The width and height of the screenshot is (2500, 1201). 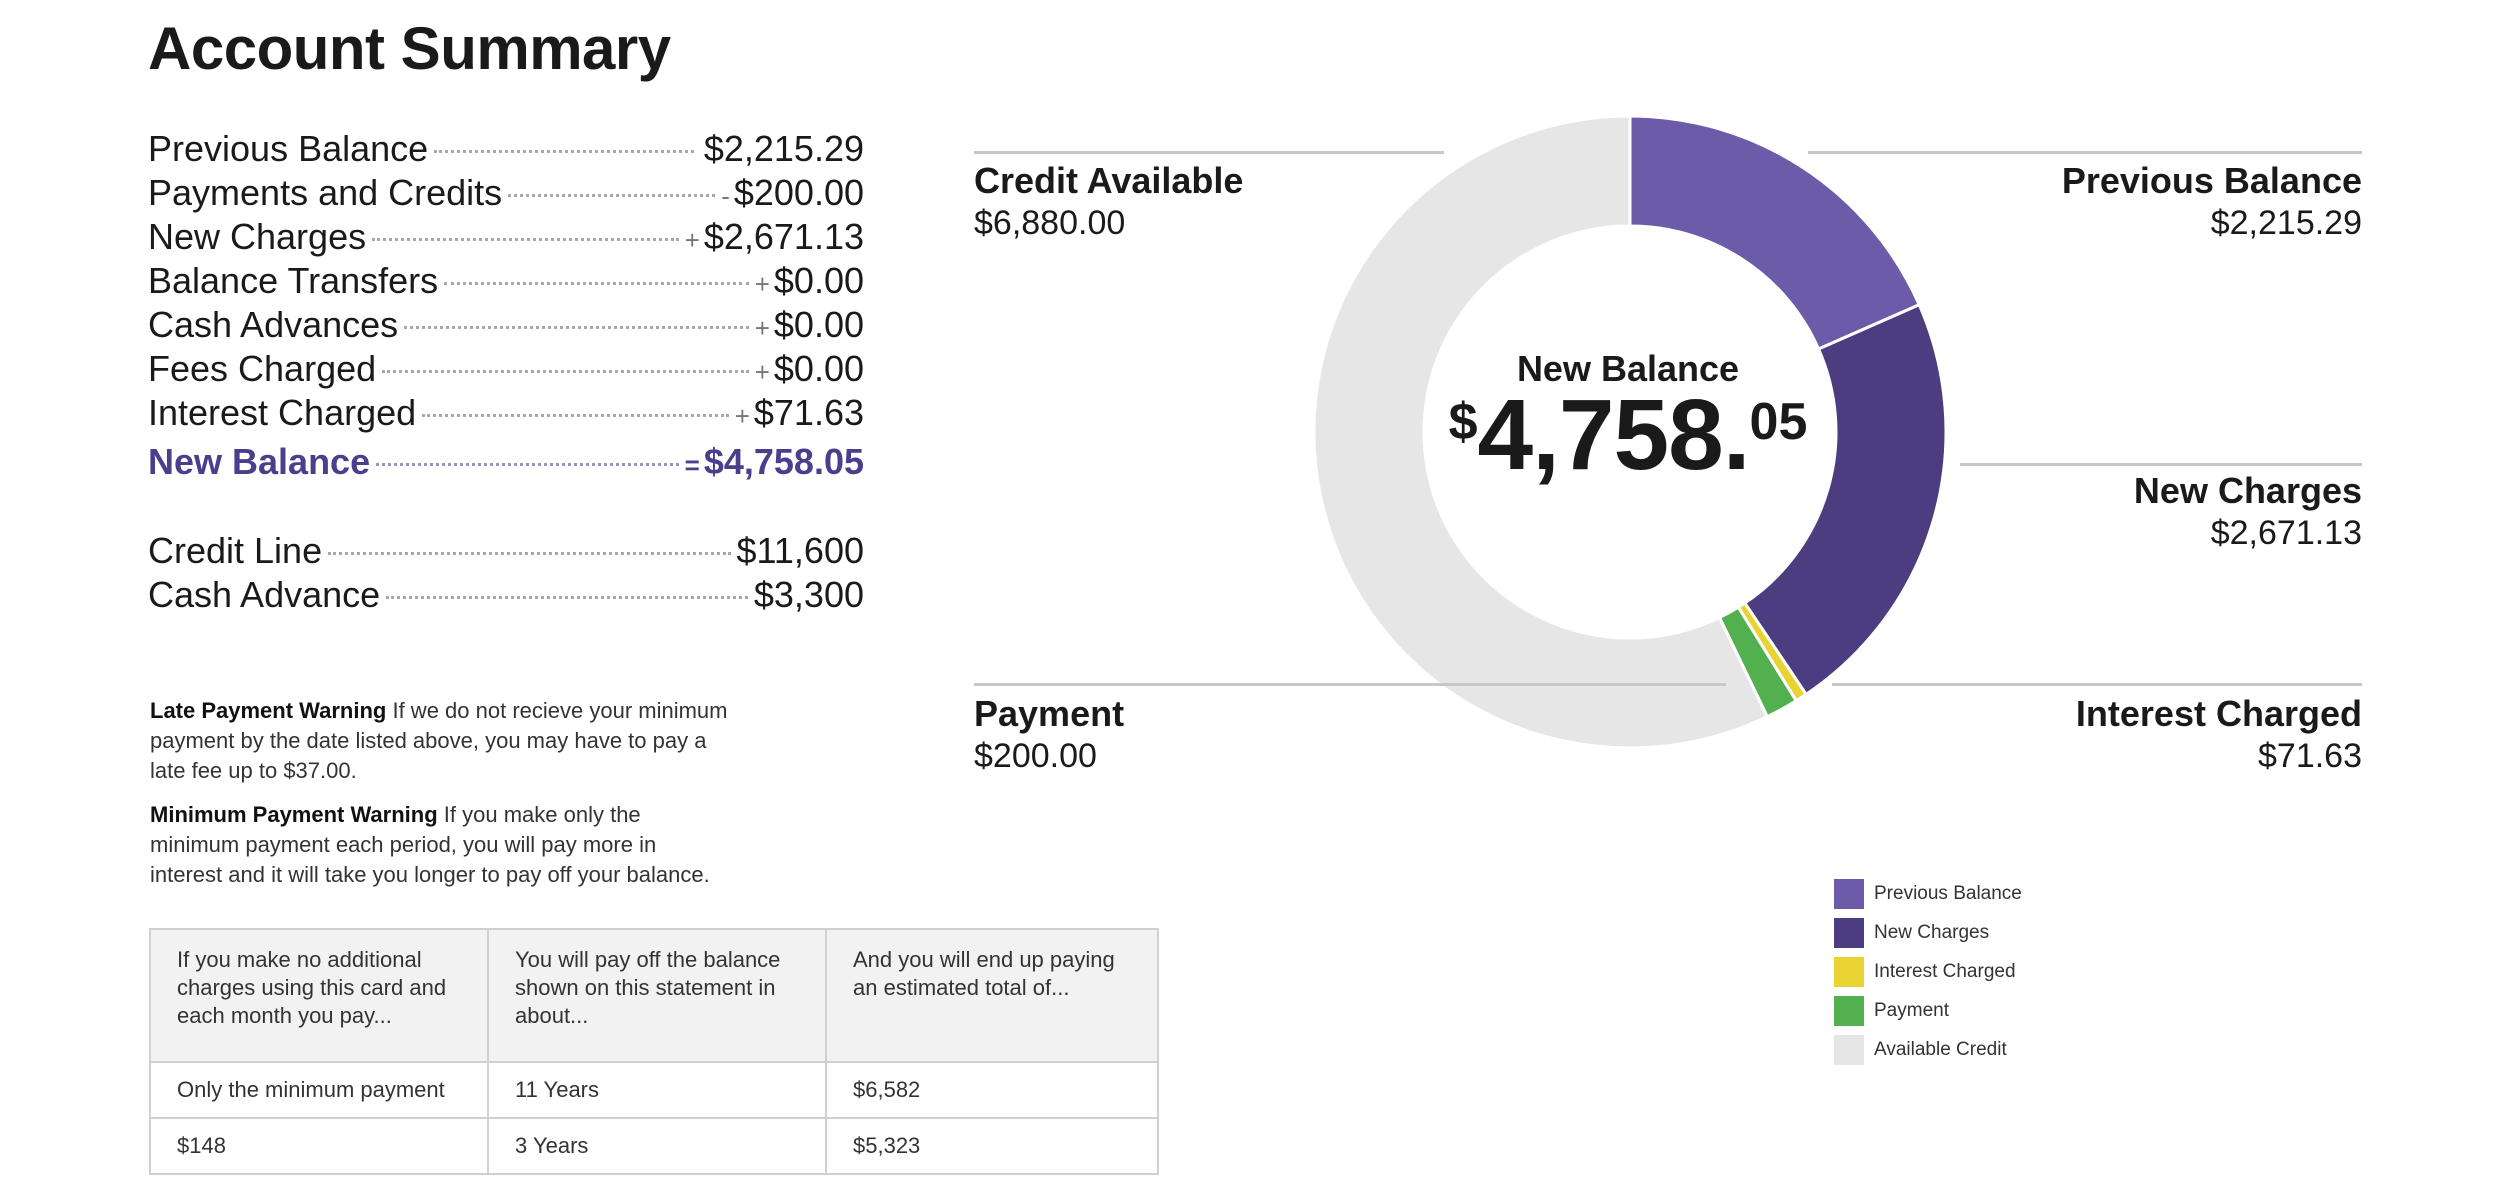 I want to click on callout-title: Previous Balance, so click(x=2211, y=180).